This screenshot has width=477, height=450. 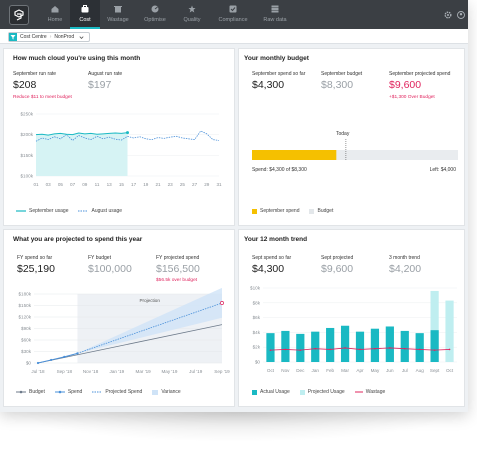 What do you see at coordinates (35, 258) in the screenshot?
I see `fy-spend-label: FY spend so far` at bounding box center [35, 258].